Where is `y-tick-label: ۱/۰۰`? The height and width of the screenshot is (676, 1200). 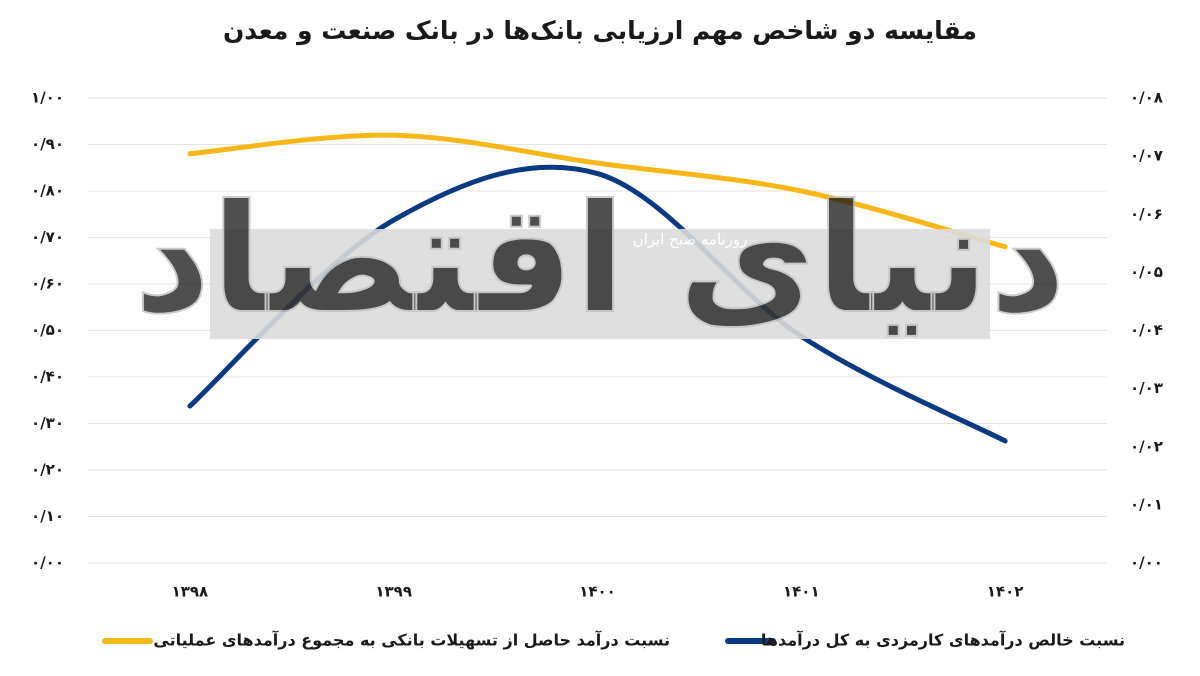 y-tick-label: ۱/۰۰ is located at coordinates (47, 98).